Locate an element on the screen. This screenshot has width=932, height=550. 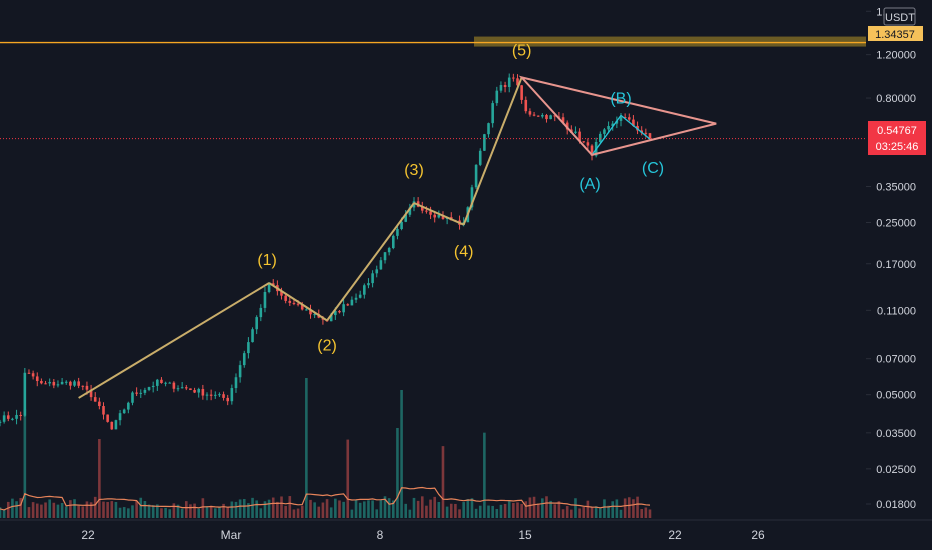
time-tick-label: 22 is located at coordinates (88, 535).